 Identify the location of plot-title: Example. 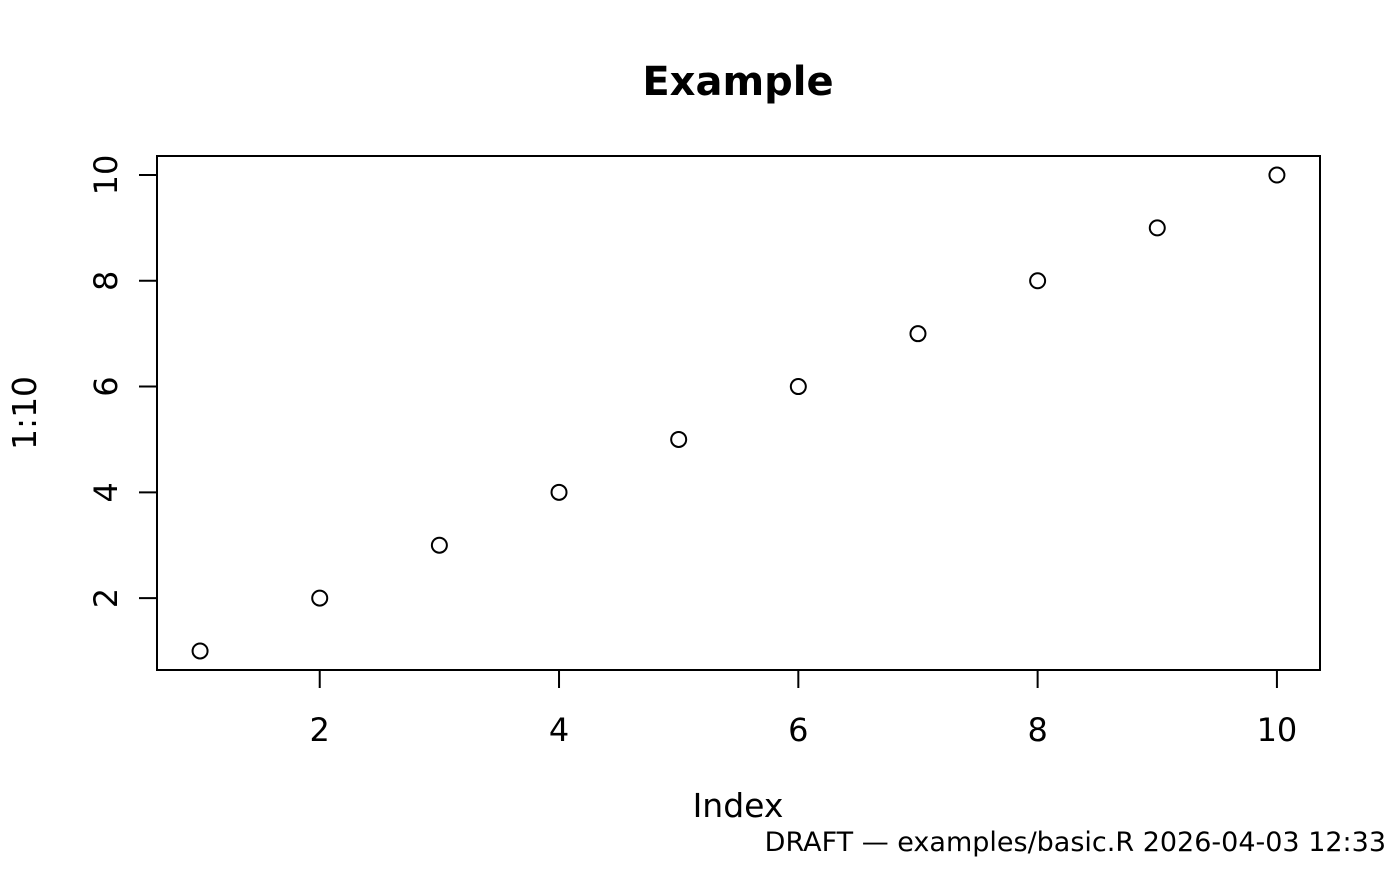
(737, 82).